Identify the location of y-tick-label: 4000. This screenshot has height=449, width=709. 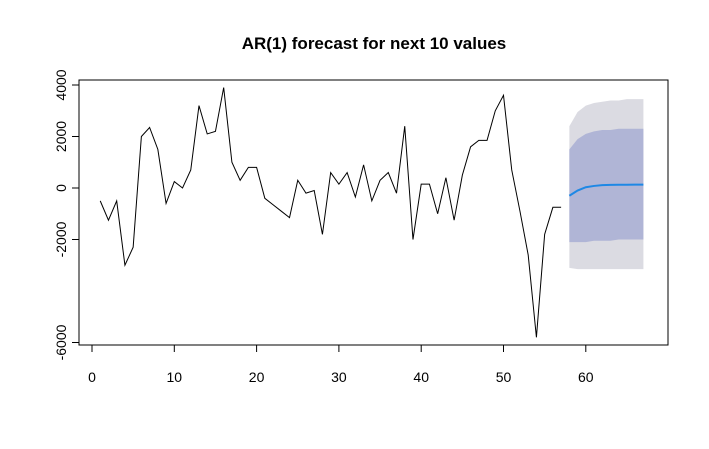
(61, 84).